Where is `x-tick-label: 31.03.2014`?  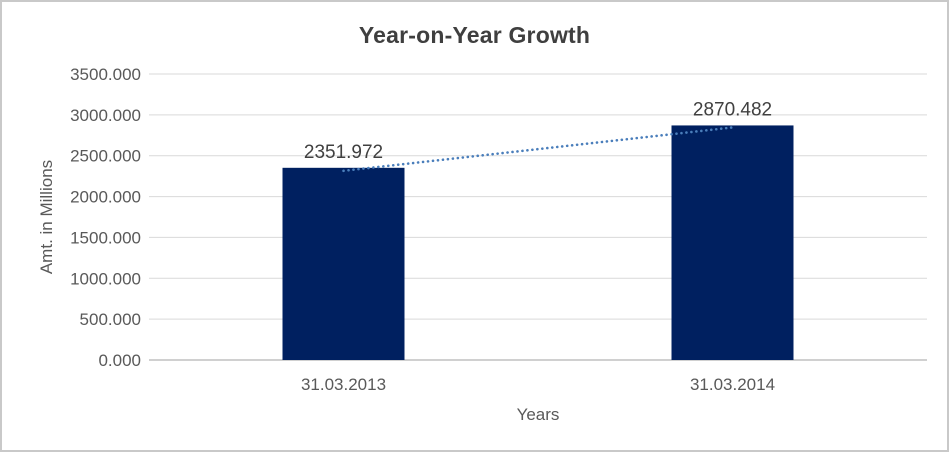
x-tick-label: 31.03.2014 is located at coordinates (732, 384).